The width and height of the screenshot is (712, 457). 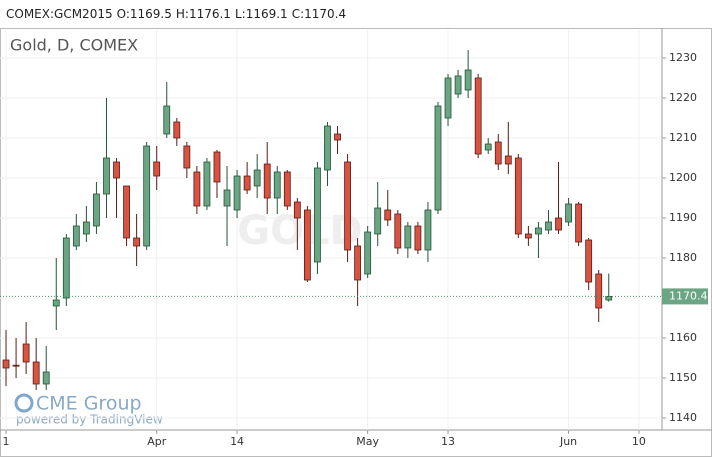 I want to click on powered-by: powered by TradingView, so click(x=89, y=420).